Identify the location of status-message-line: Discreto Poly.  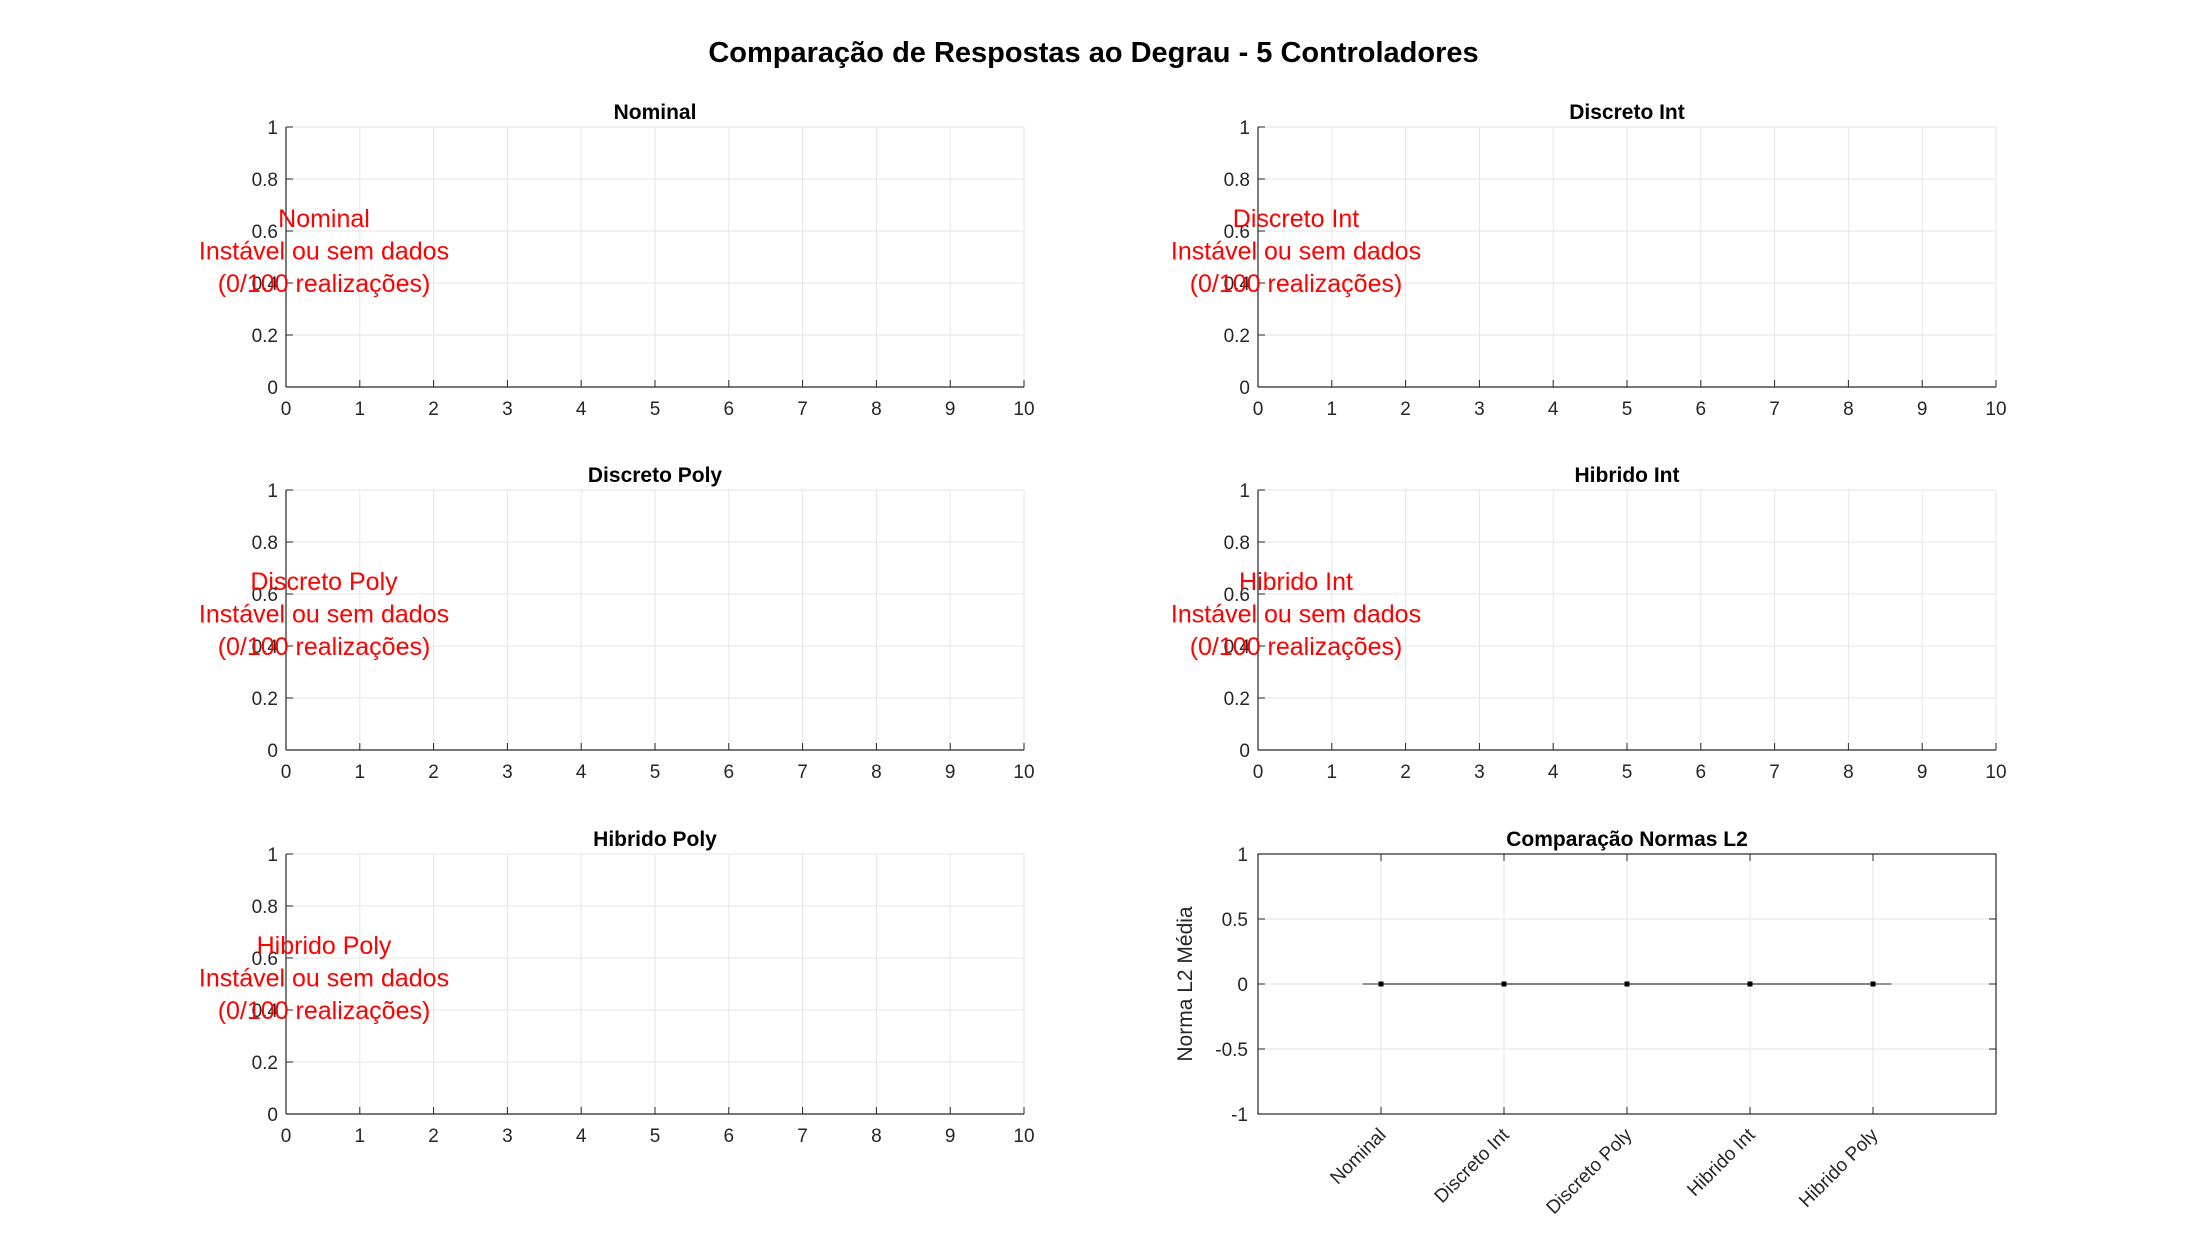
(324, 582).